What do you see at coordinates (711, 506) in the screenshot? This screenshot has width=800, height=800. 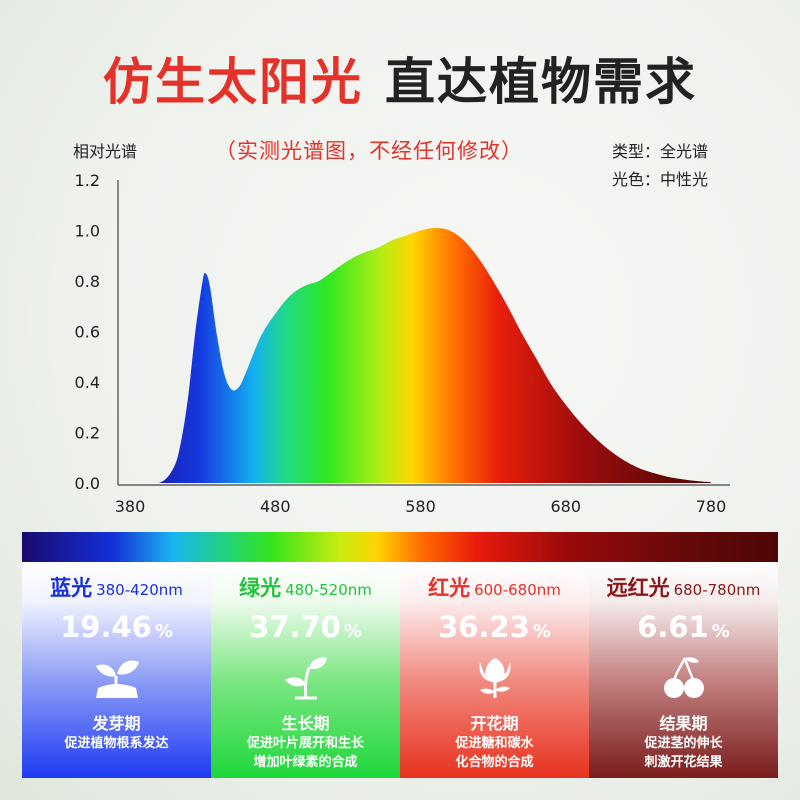 I see `x-tick-label: 780` at bounding box center [711, 506].